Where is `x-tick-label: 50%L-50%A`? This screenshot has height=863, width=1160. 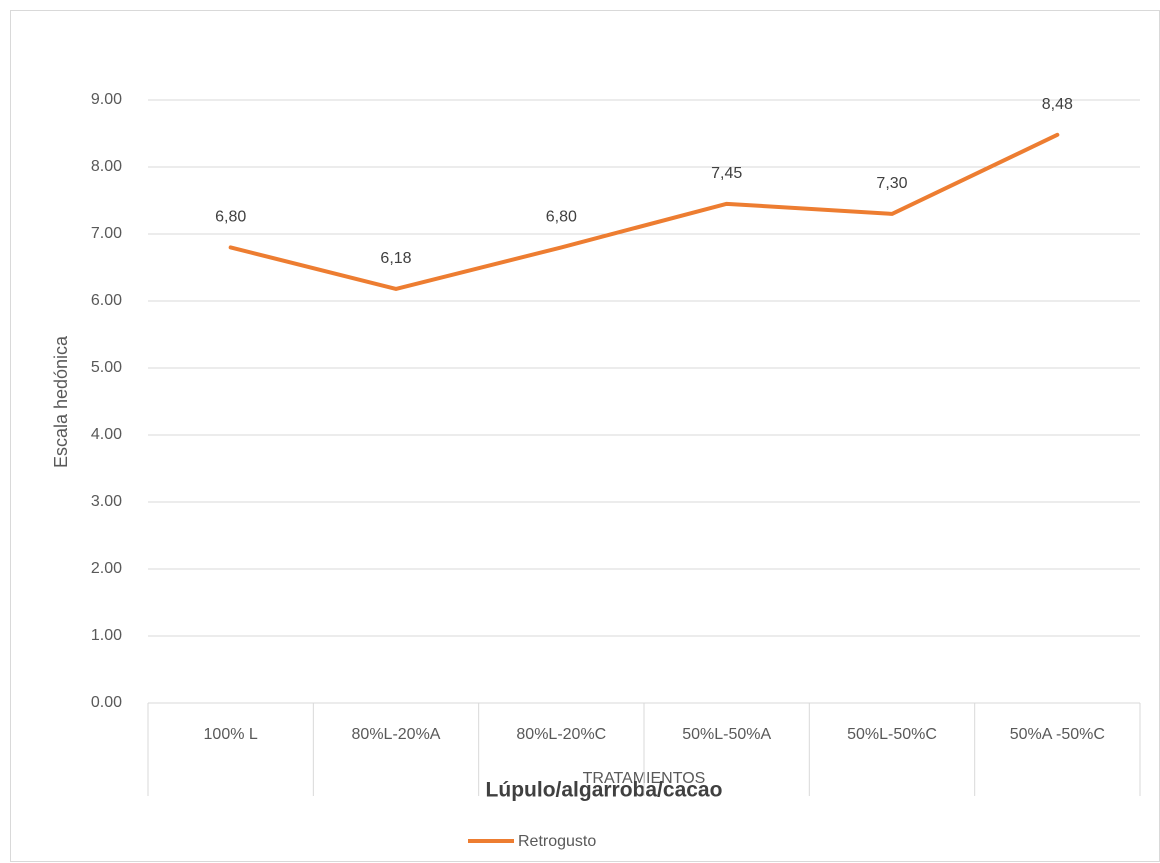 x-tick-label: 50%L-50%A is located at coordinates (726, 734).